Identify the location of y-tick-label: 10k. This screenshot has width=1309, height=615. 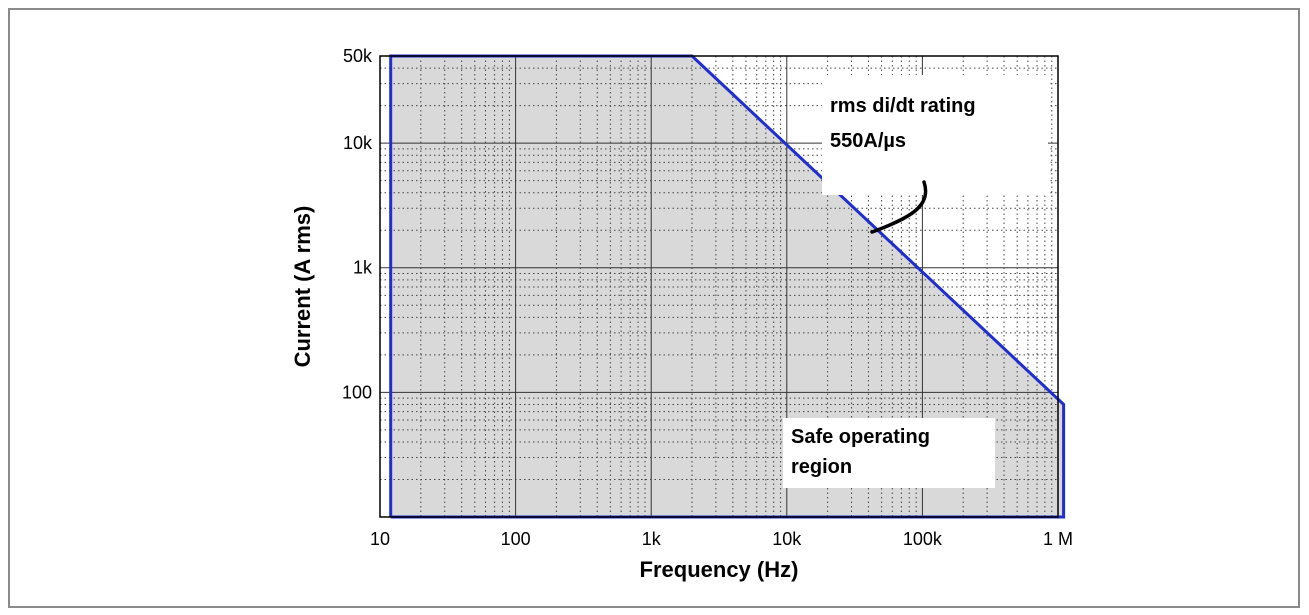
(358, 143).